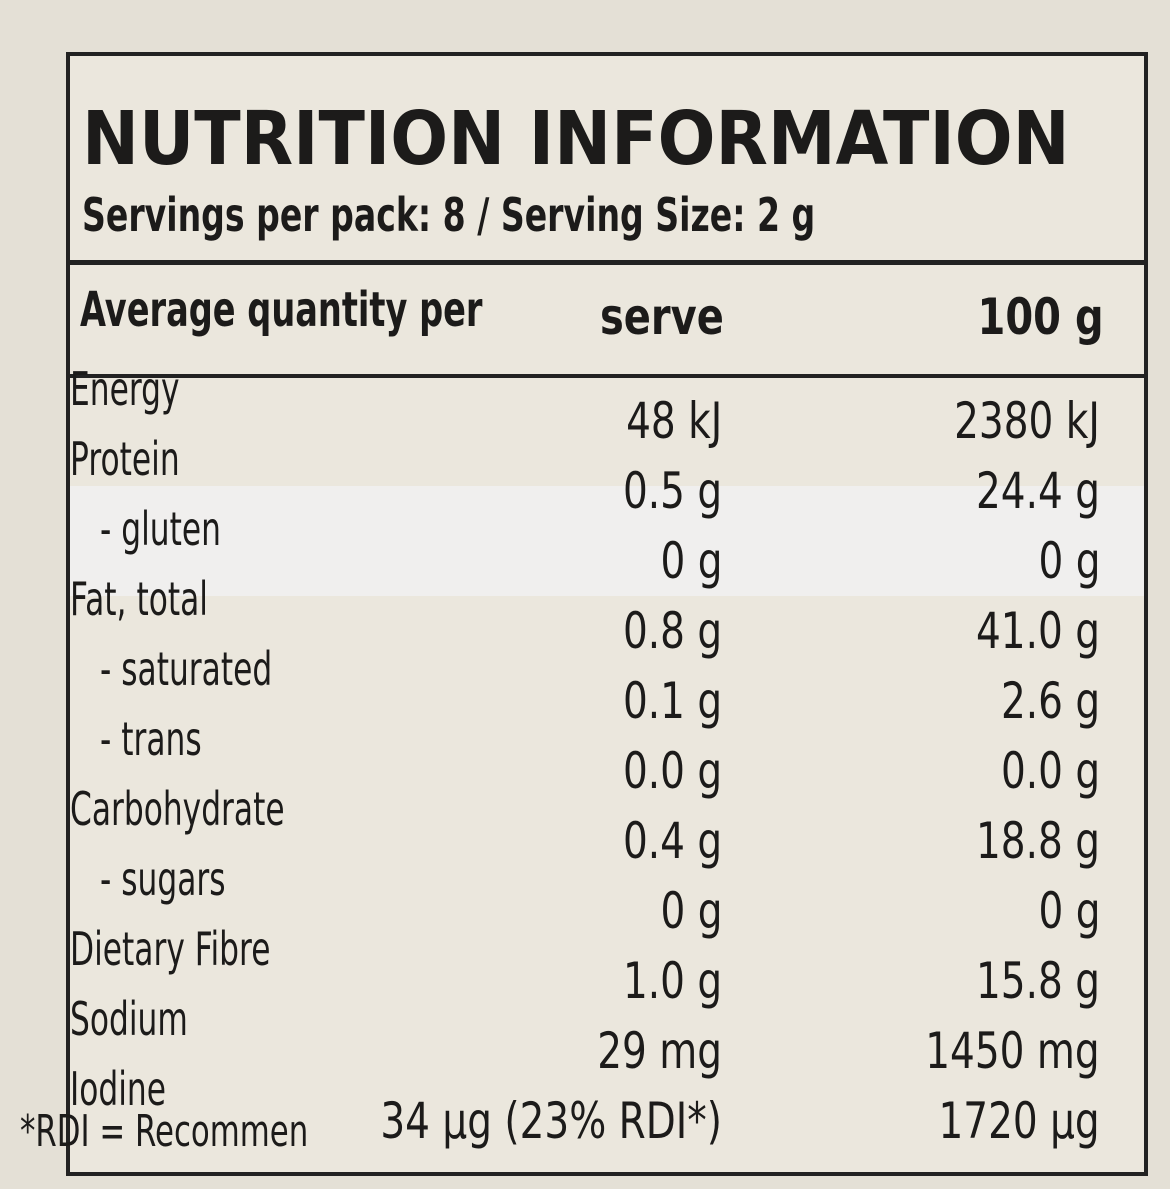  Describe the element at coordinates (164, 1131) in the screenshot. I see `footnote: *RDI = Recommen` at that location.